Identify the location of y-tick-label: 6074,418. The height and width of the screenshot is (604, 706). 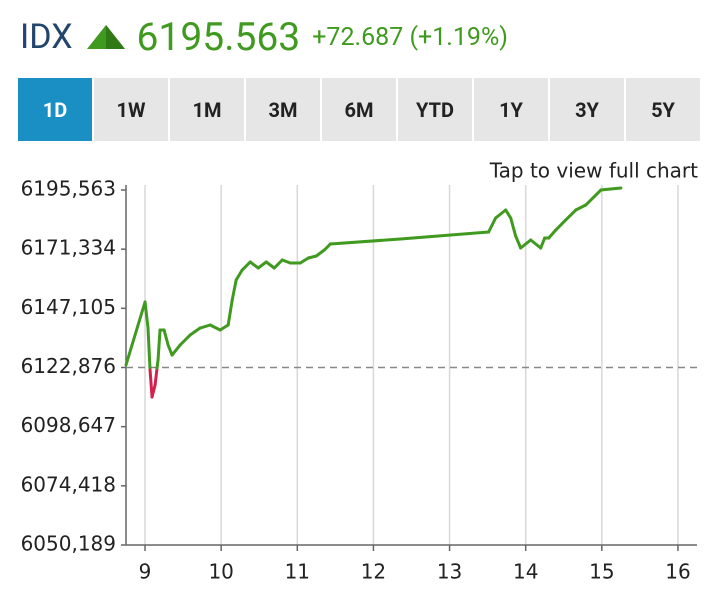
(68, 484).